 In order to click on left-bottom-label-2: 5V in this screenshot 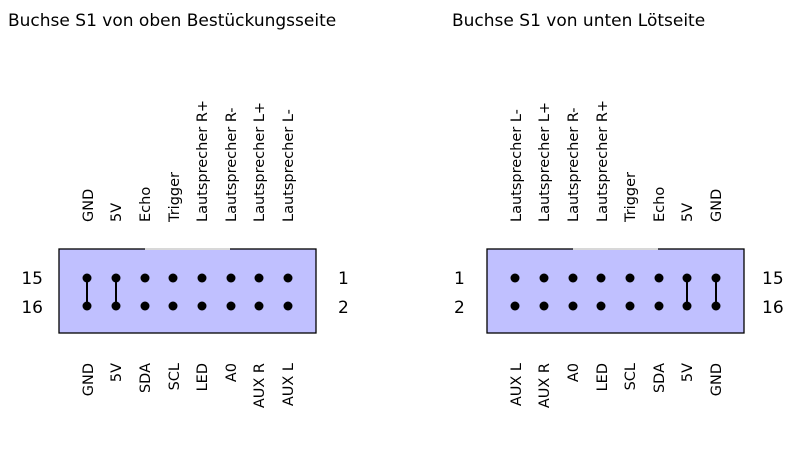, I will do `click(117, 372)`.